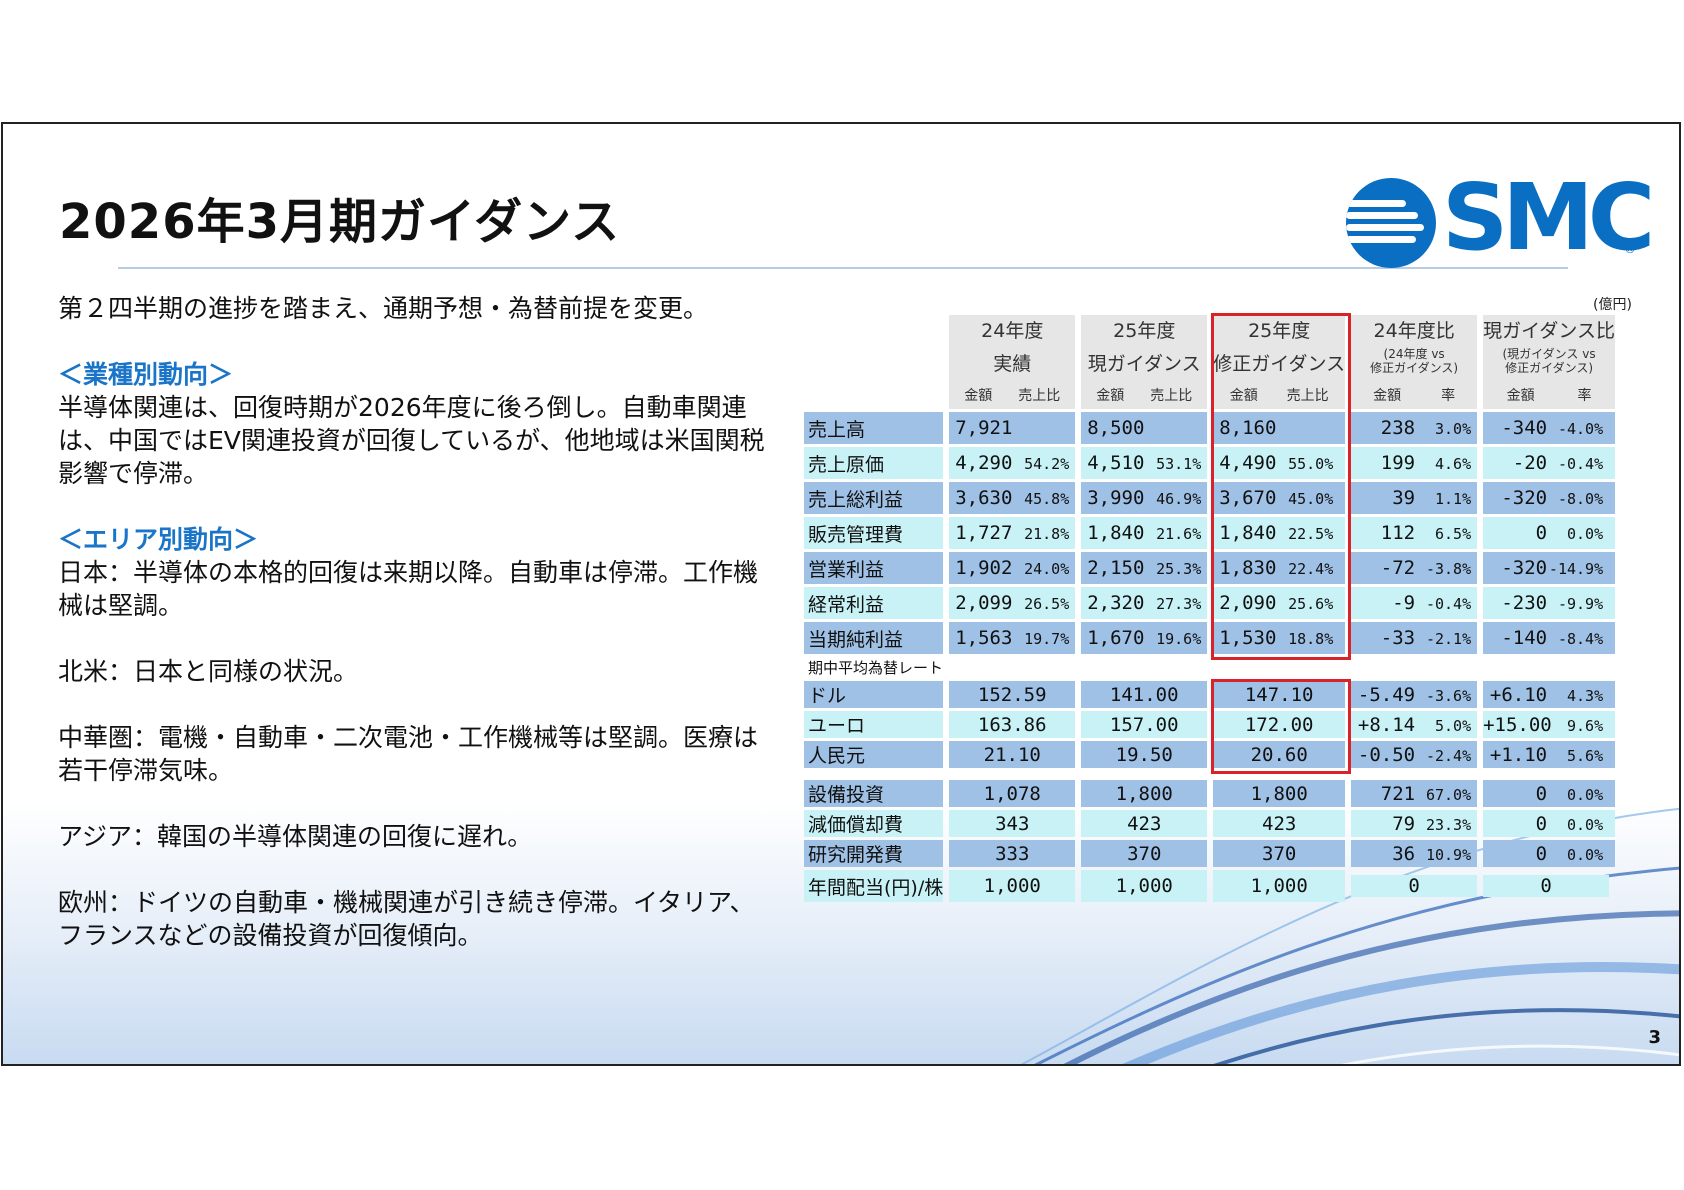 The image size is (1684, 1190). I want to click on change-cell: +8.14 5.0%, so click(1414, 724).